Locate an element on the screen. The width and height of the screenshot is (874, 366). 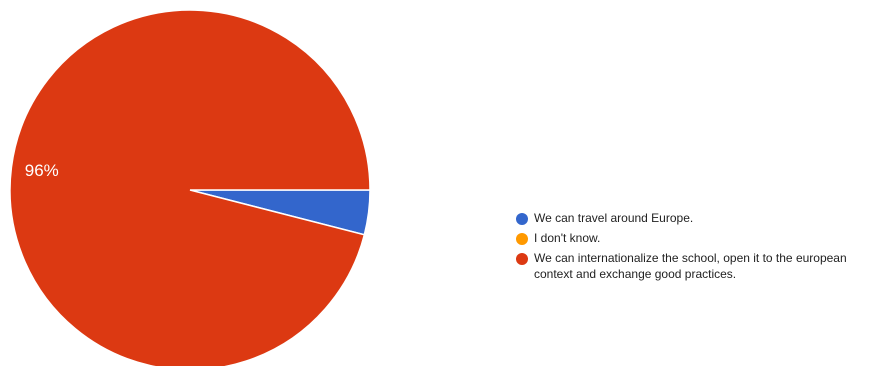
legend-label-dont-know: I don't know. is located at coordinates (567, 238).